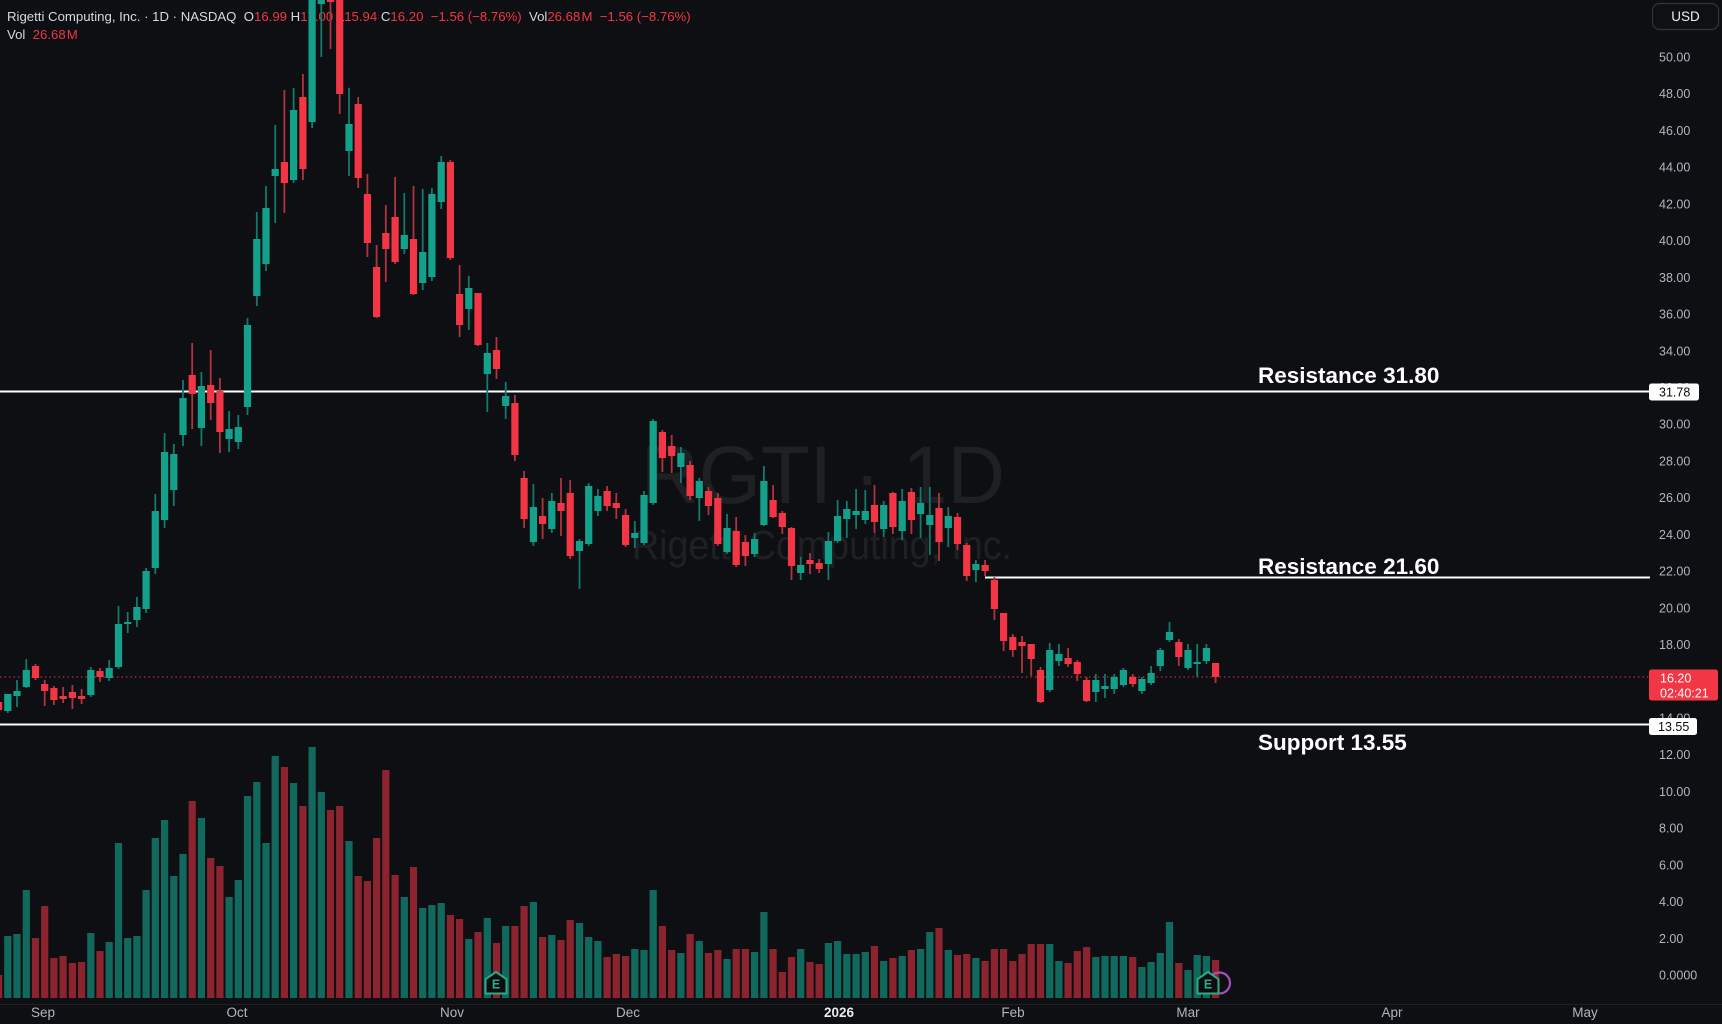  I want to click on svg-text: 02:40:21, so click(1684, 694).